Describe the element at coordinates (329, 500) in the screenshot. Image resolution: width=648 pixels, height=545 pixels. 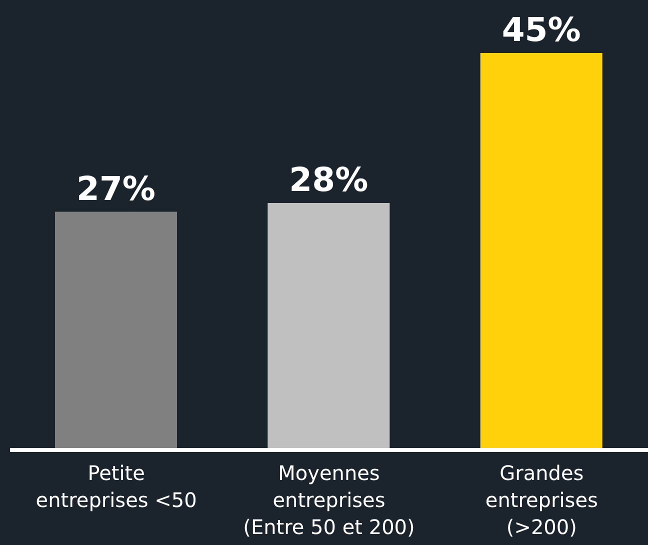
I see `x-tick-label: Moyennes entreprises (Entre 50 et 200)` at that location.